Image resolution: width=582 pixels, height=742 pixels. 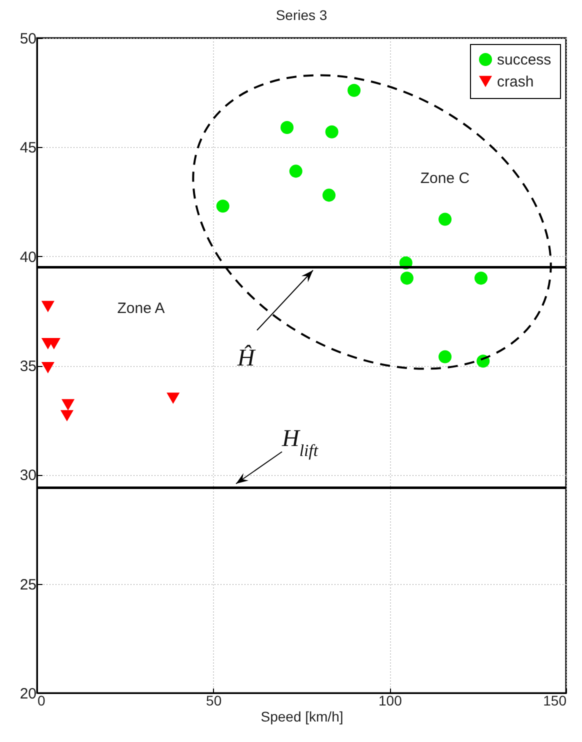 I want to click on annotation: Zone C, so click(x=445, y=178).